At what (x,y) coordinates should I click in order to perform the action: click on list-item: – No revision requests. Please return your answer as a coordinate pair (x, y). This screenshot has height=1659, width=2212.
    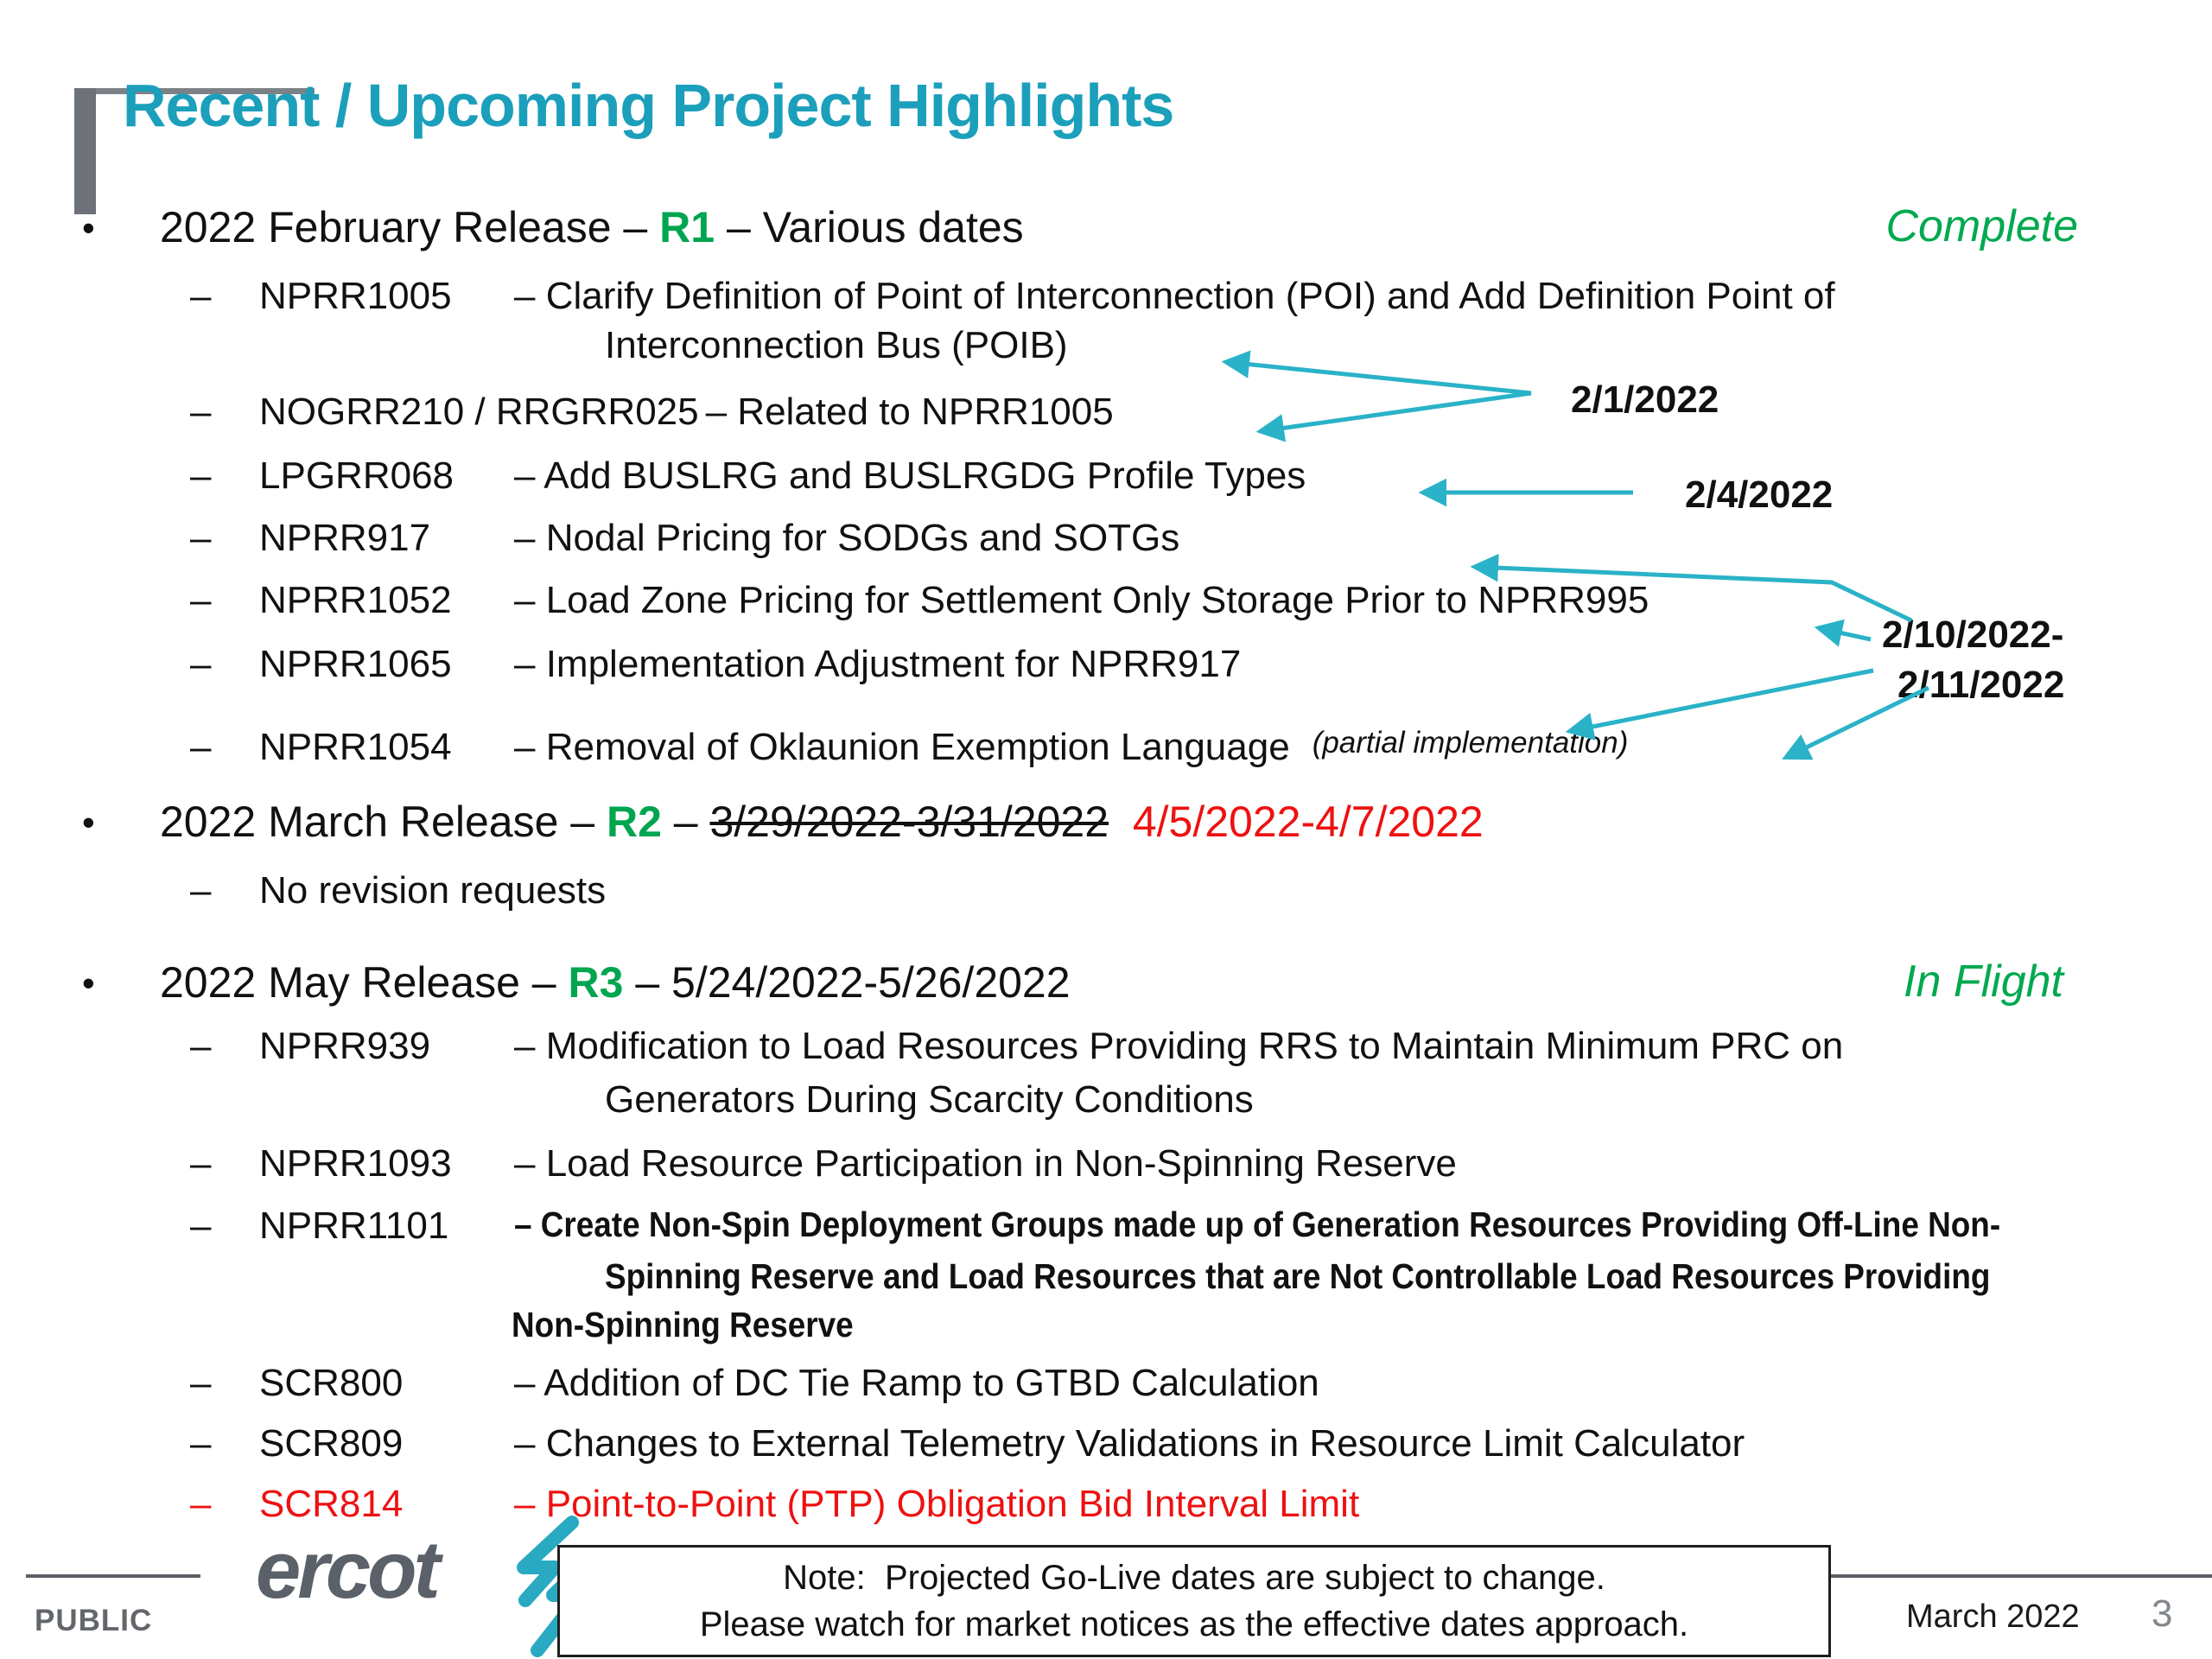
    Looking at the image, I should click on (398, 890).